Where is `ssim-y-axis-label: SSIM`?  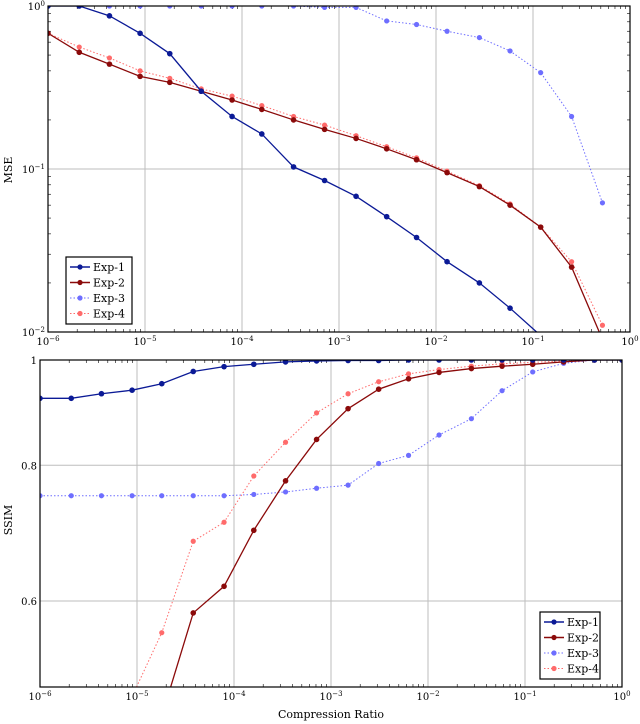
ssim-y-axis-label: SSIM is located at coordinates (8, 520).